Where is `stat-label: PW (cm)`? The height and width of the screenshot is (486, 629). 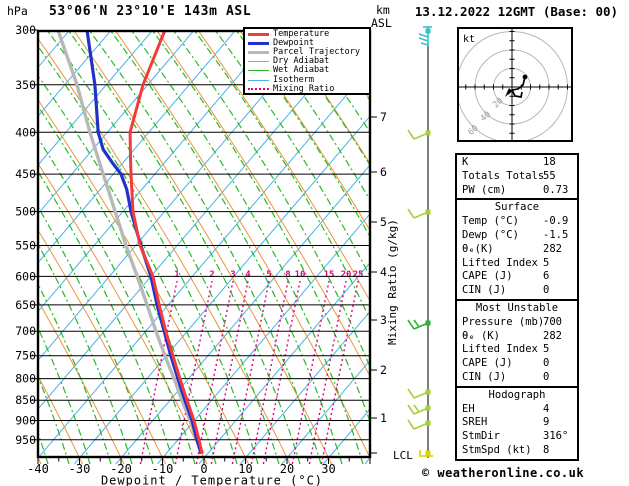 stat-label: PW (cm) is located at coordinates (484, 189).